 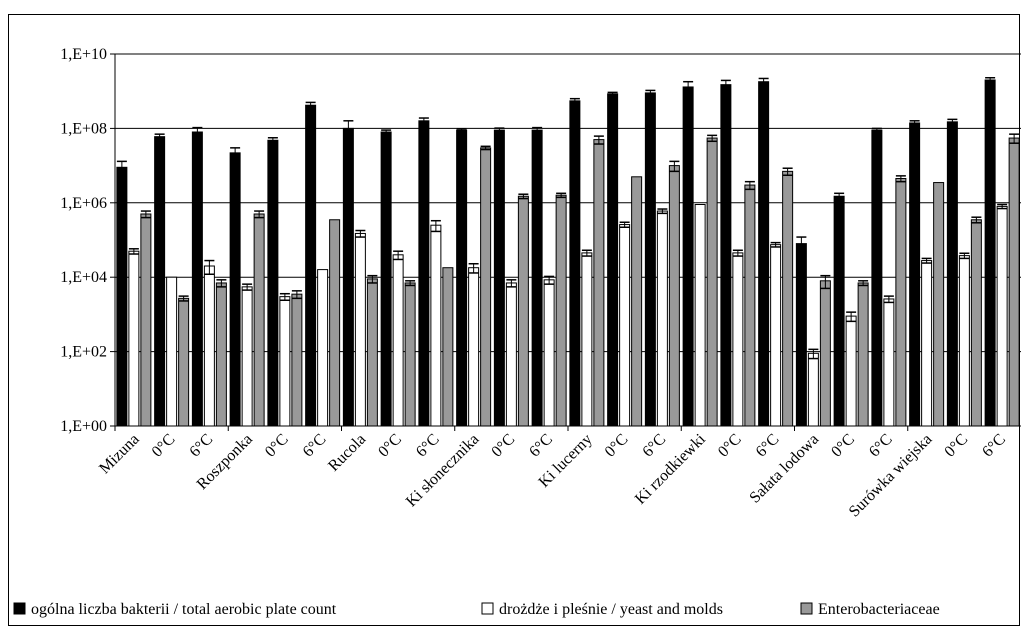 I want to click on x-category-label: Ki rzodkiewki, so click(x=670, y=468).